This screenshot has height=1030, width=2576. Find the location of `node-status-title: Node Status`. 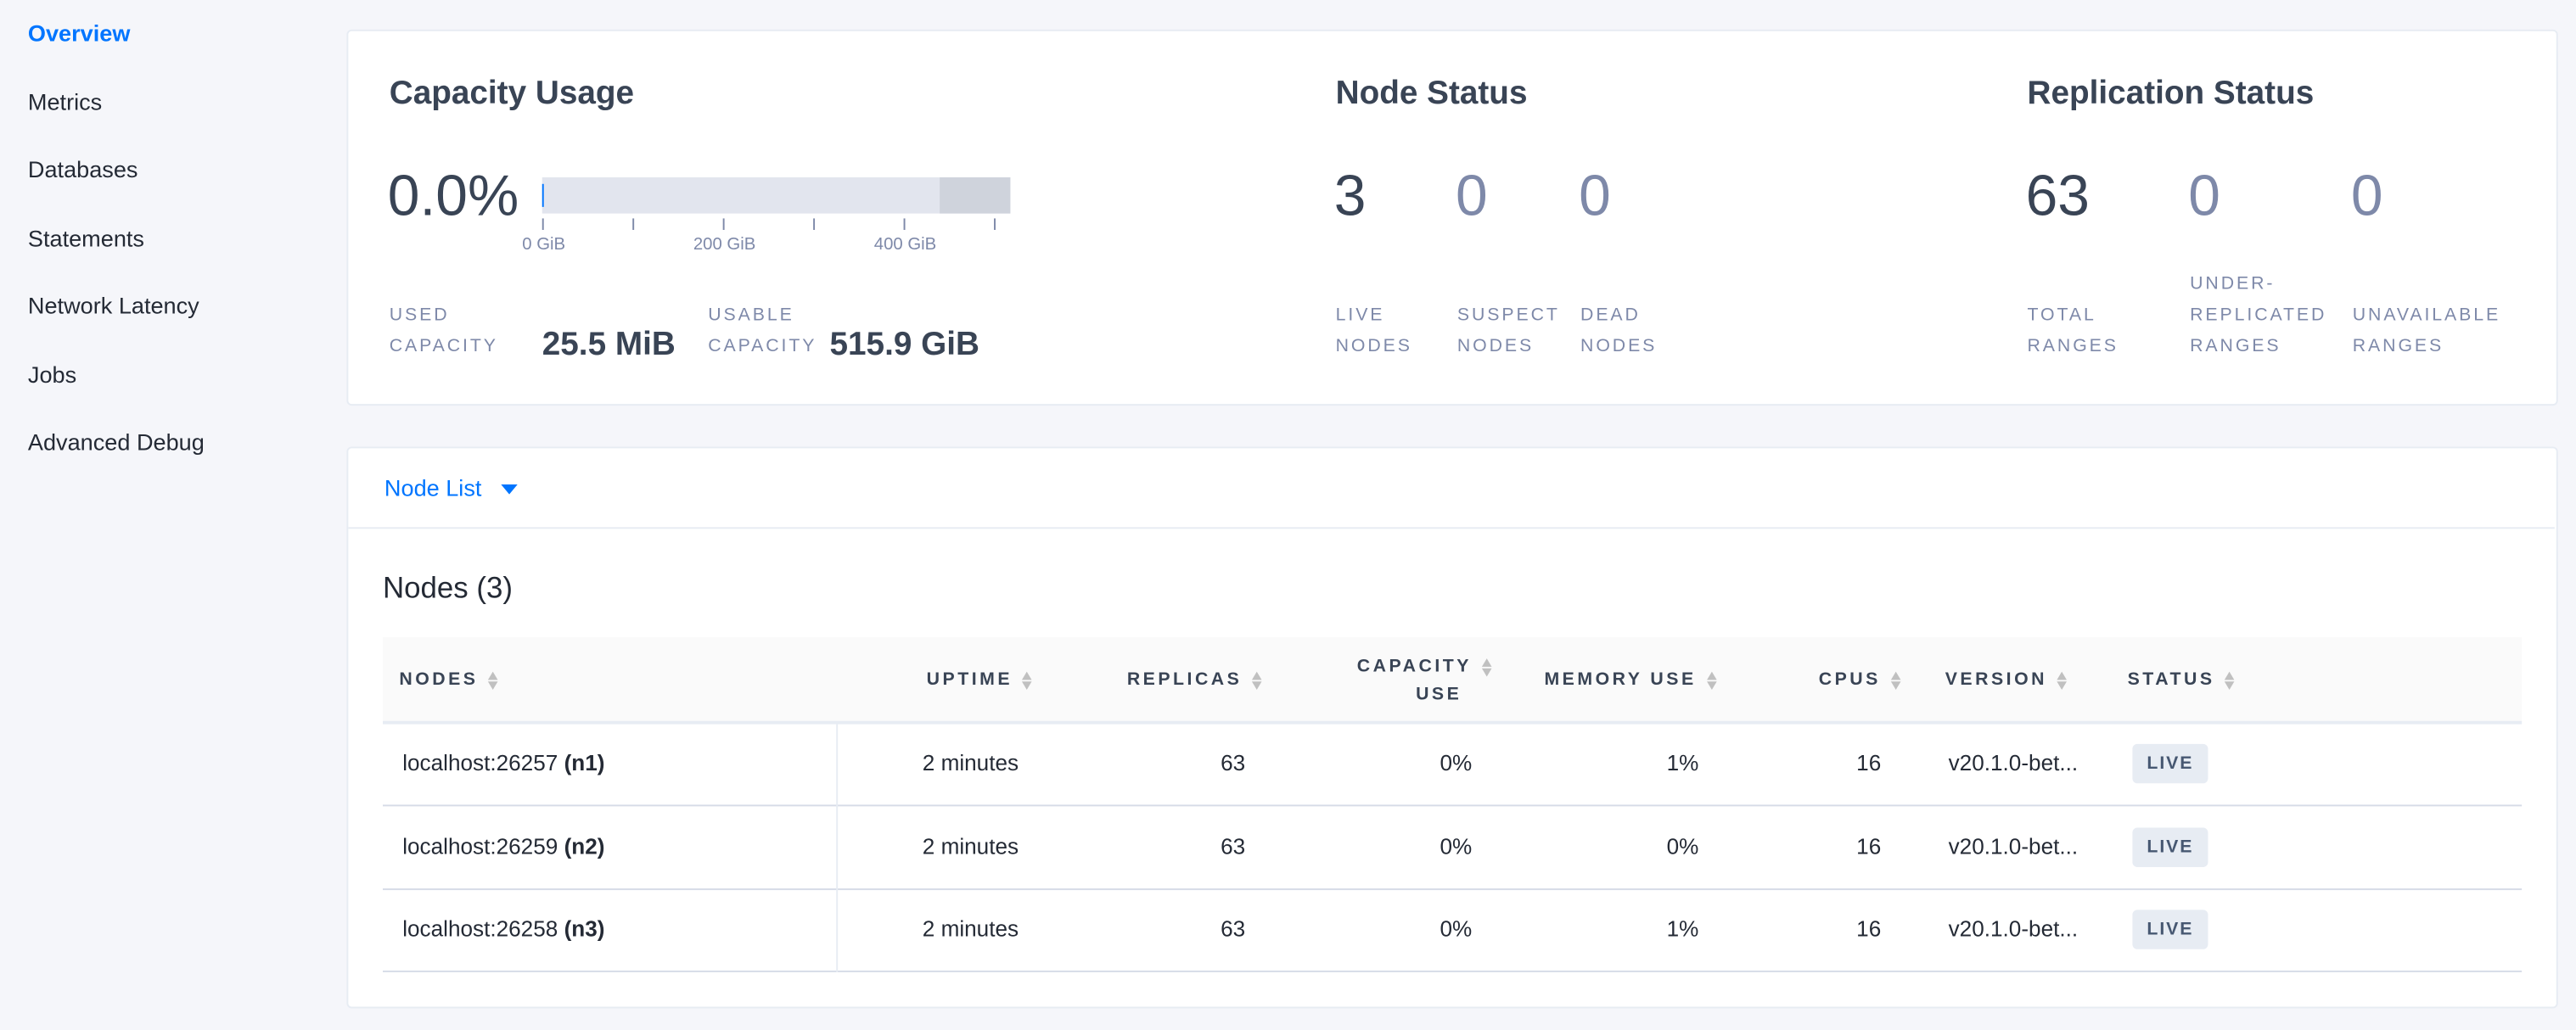

node-status-title: Node Status is located at coordinates (1431, 94).